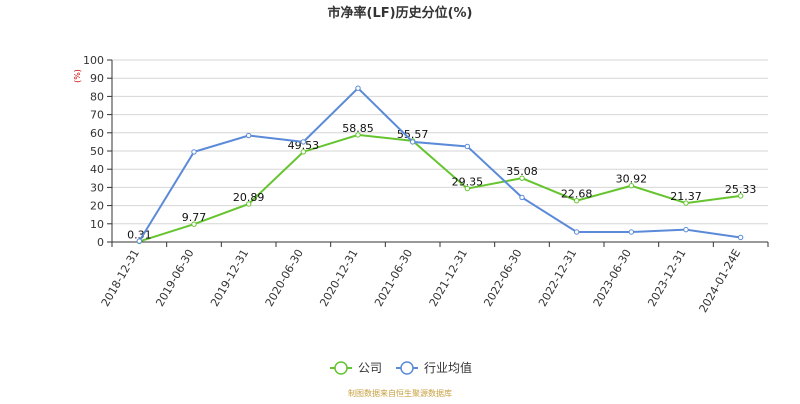 This screenshot has width=800, height=404. I want to click on legend-item-industry-average: 行业均值, so click(434, 367).